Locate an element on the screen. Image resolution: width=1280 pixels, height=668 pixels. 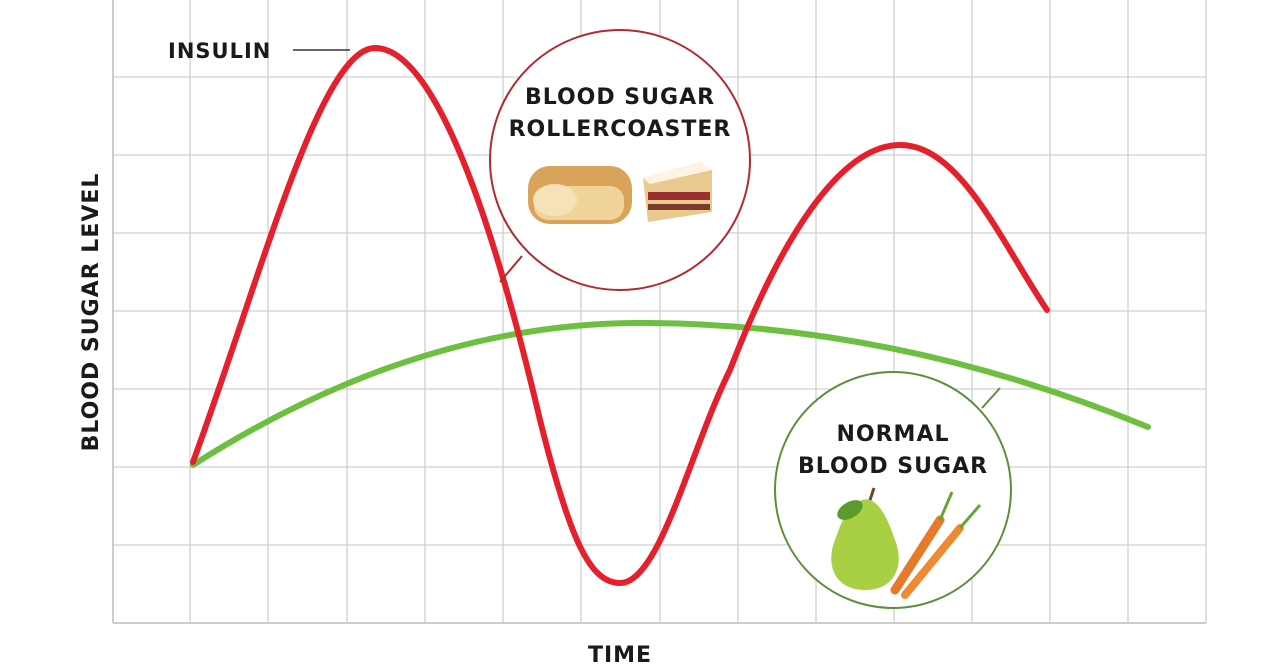
insulin-label: INSULIN is located at coordinates (219, 51).